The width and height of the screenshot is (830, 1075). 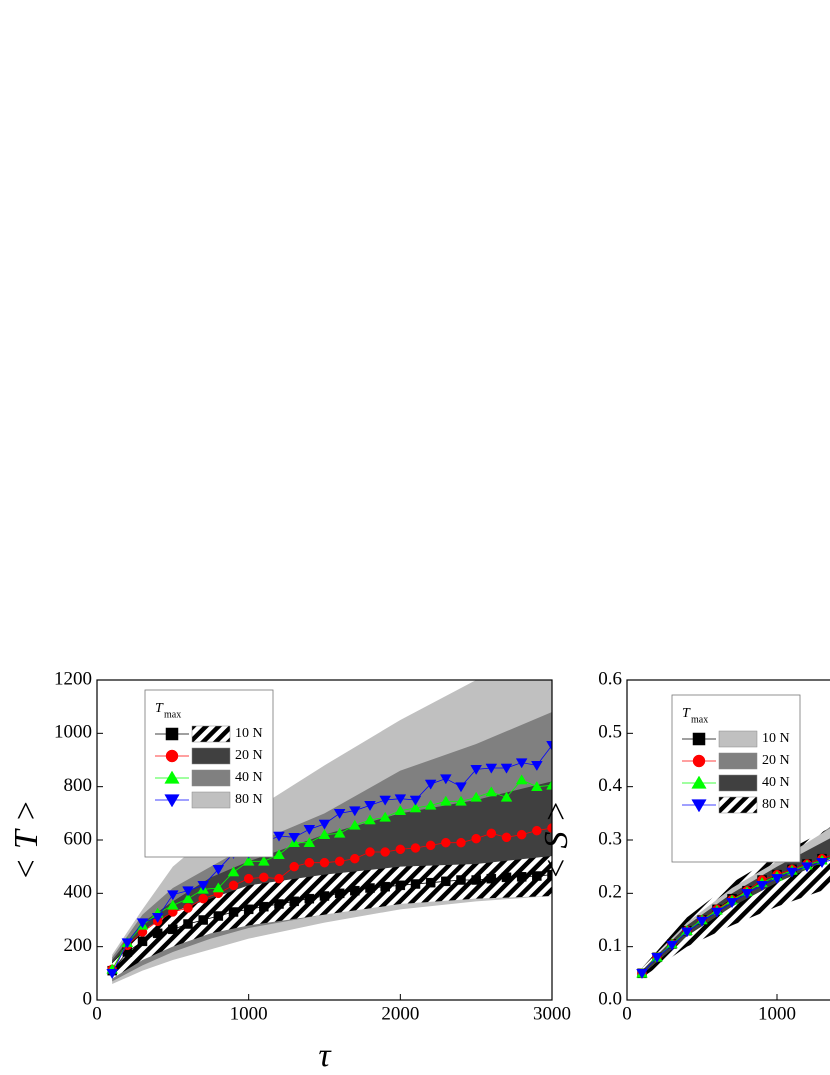 I want to click on y-axis-label: < S >, so click(x=556, y=840).